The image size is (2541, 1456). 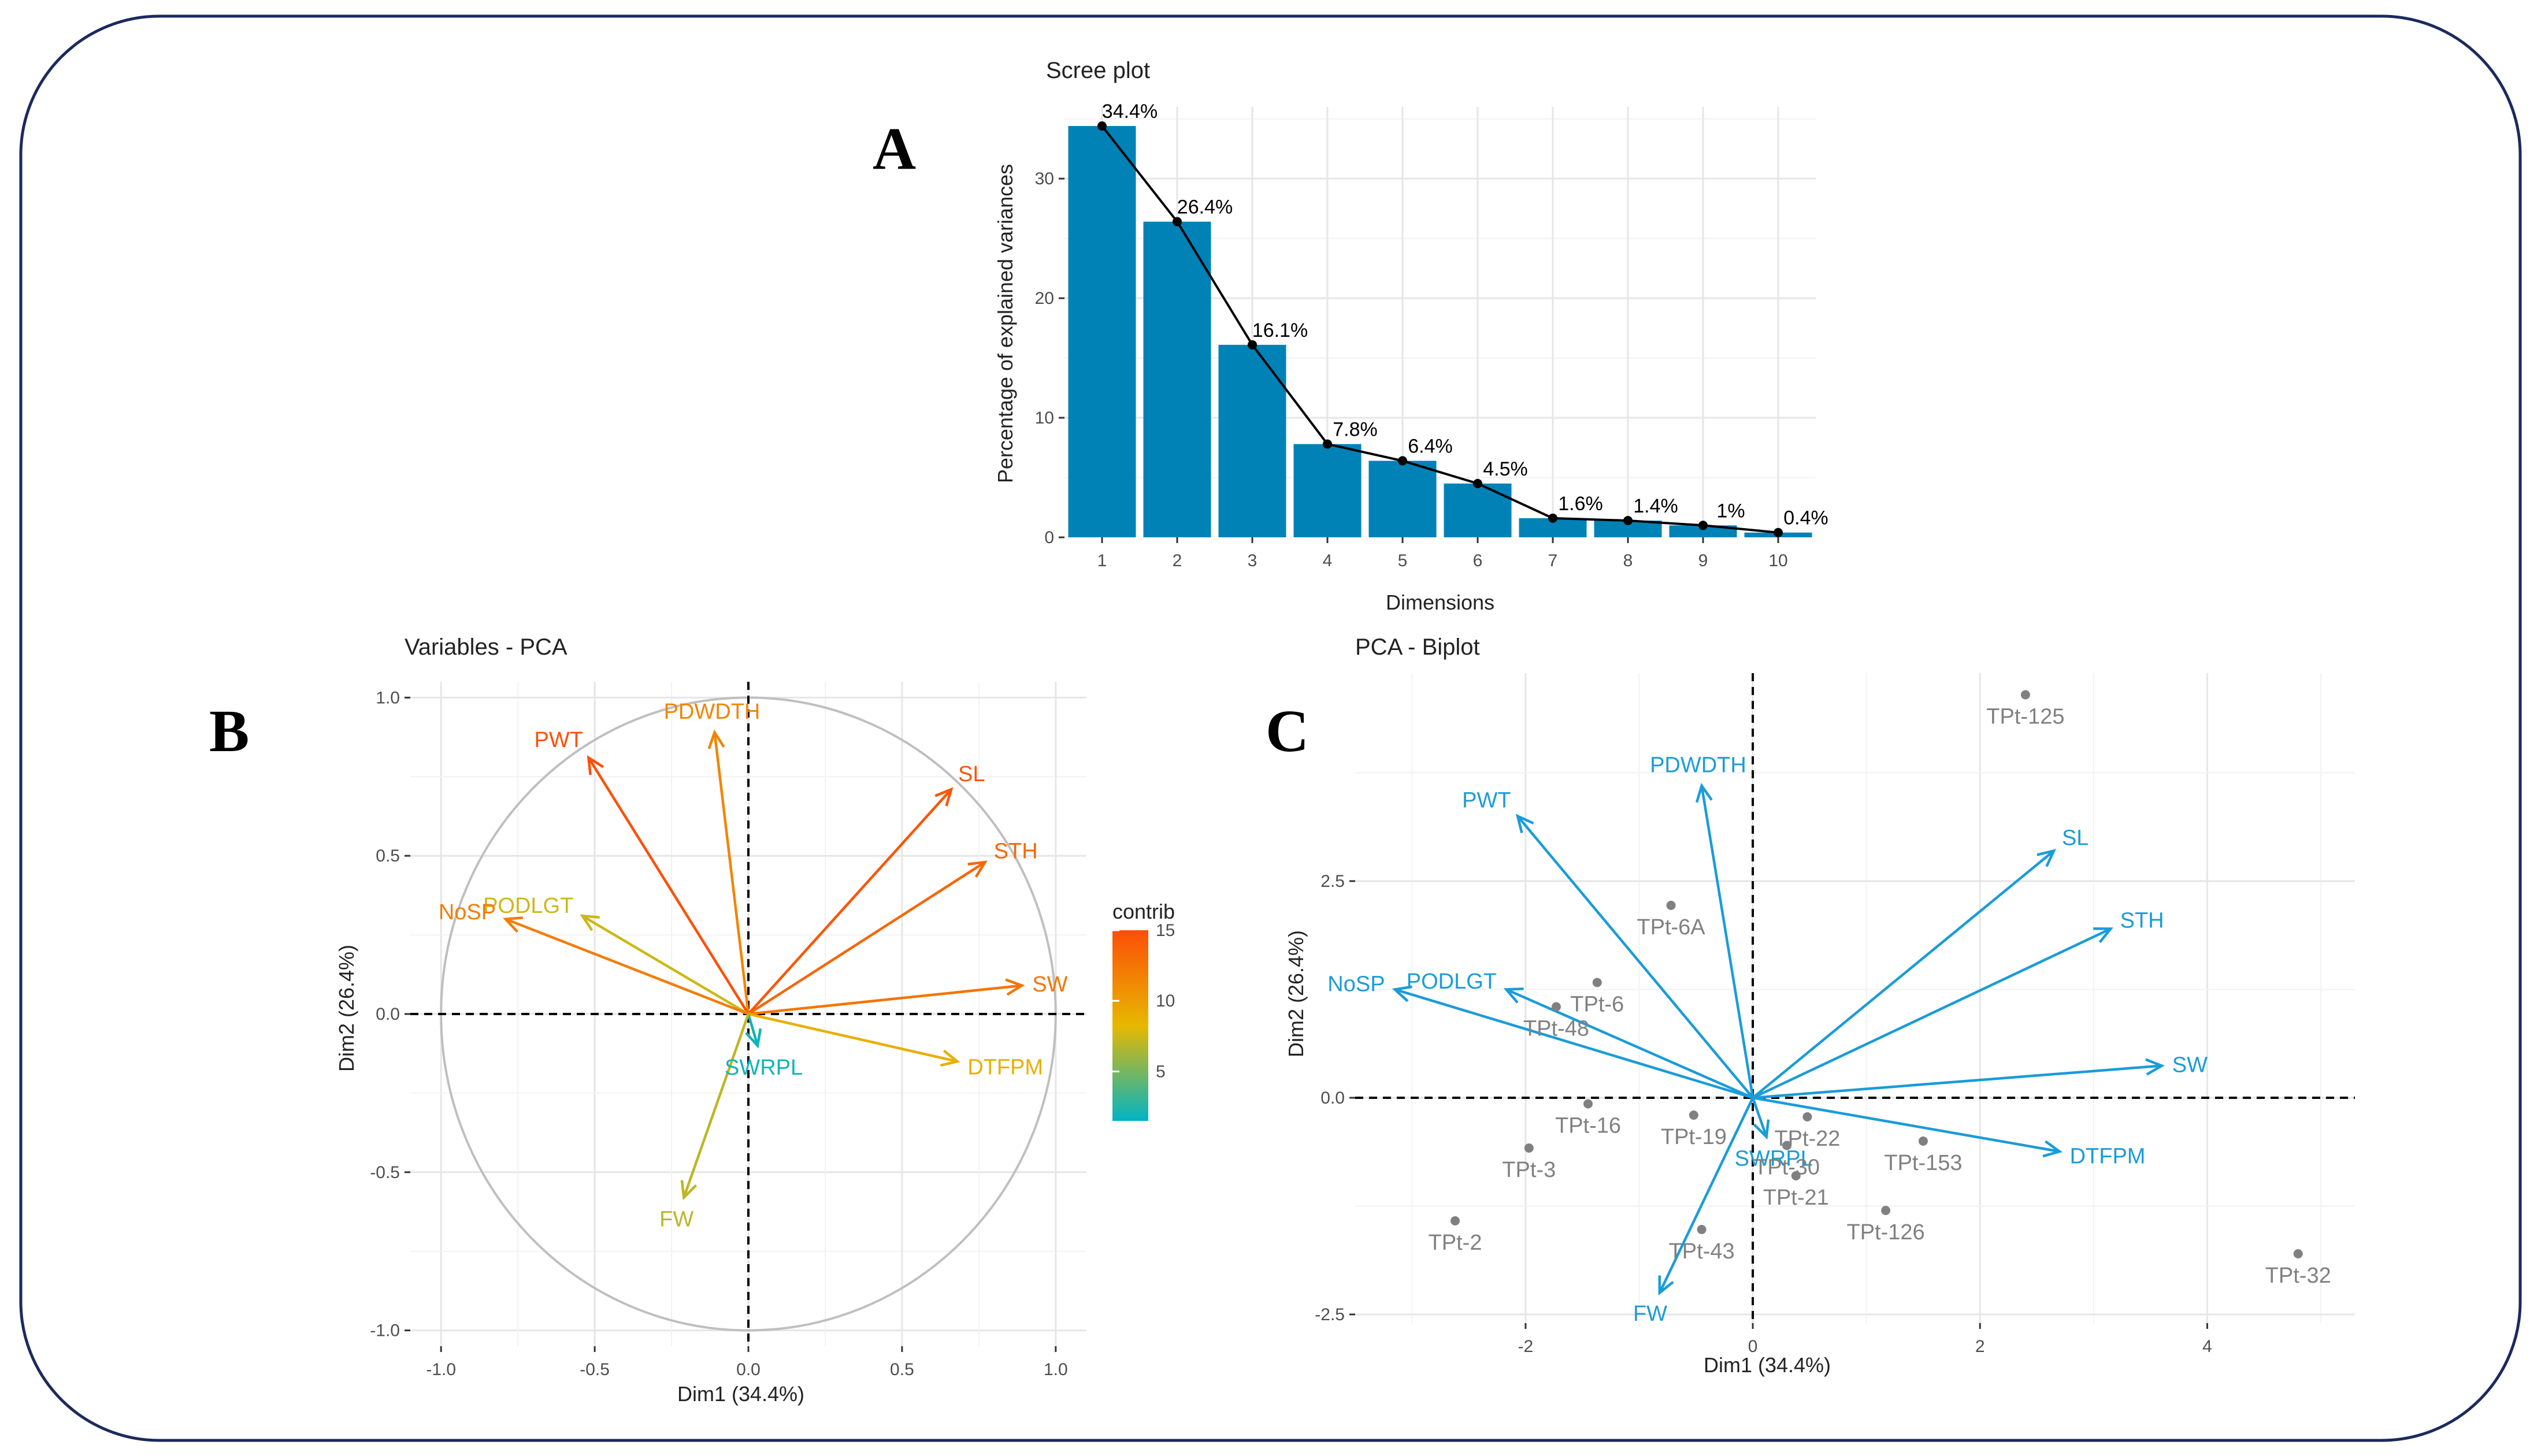 What do you see at coordinates (1165, 930) in the screenshot?
I see `contrib-legend-tick-15: 15` at bounding box center [1165, 930].